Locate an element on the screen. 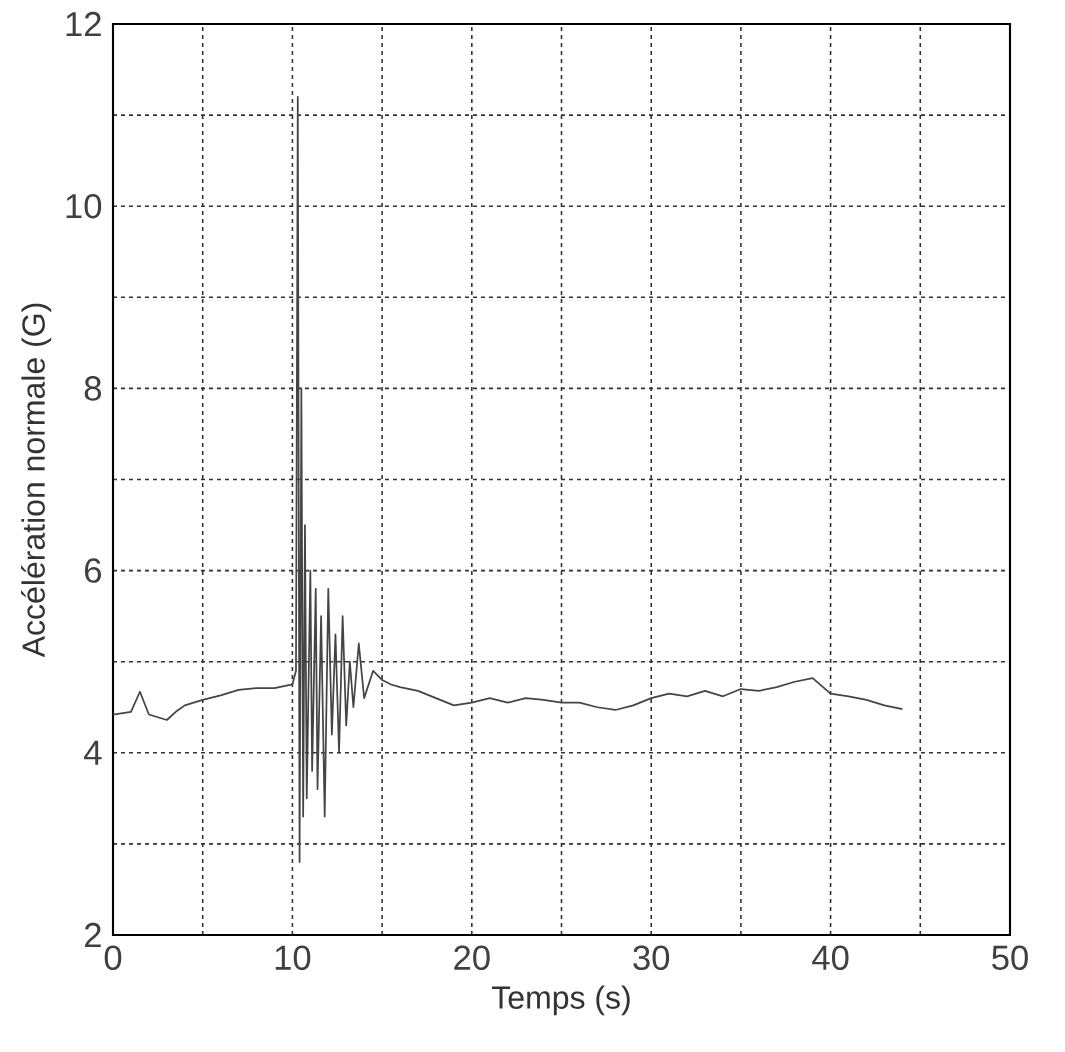 This screenshot has height=1052, width=1065. y-tick-label: 2 is located at coordinates (92, 935).